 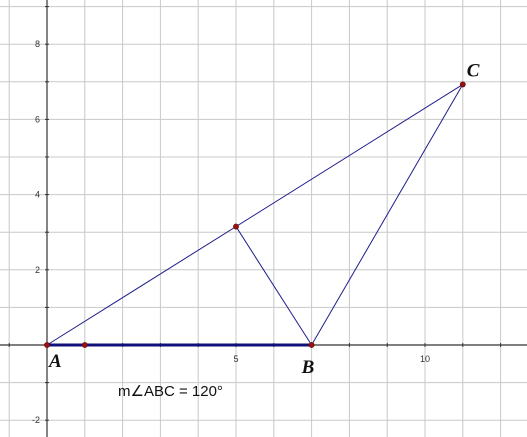 What do you see at coordinates (37, 44) in the screenshot?
I see `y-tick-label: 8` at bounding box center [37, 44].